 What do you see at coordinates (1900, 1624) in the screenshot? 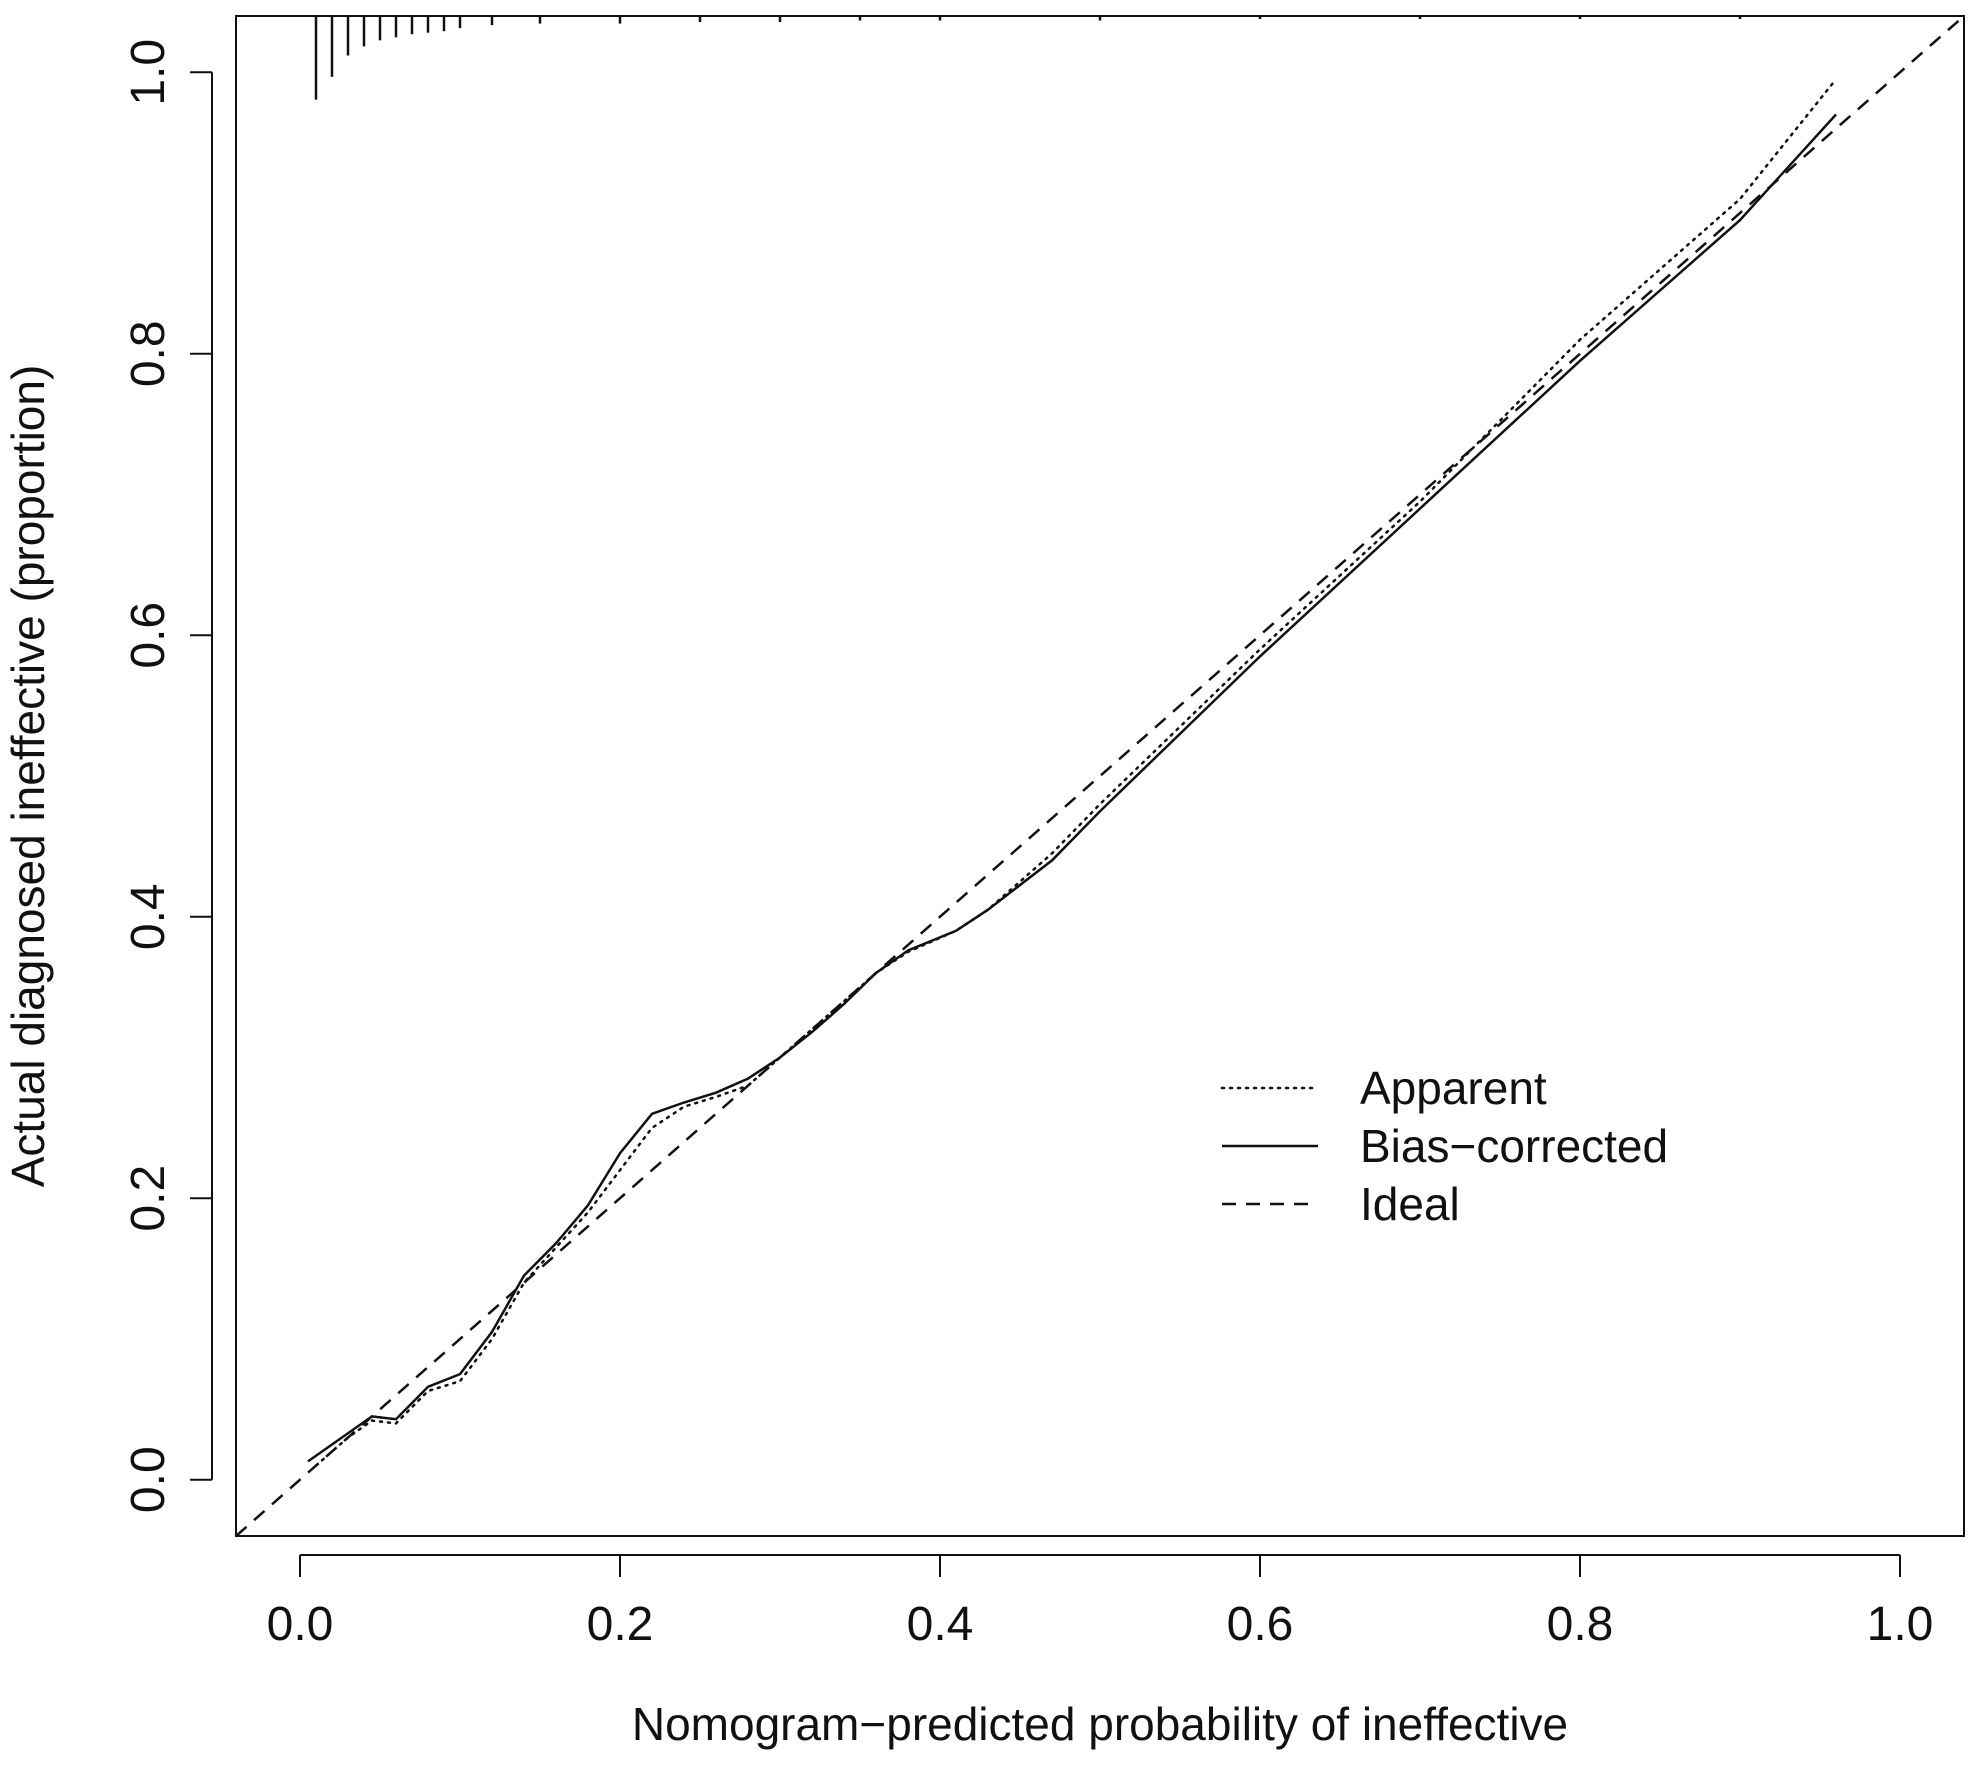
I see `x-tick-label: 1.0` at bounding box center [1900, 1624].